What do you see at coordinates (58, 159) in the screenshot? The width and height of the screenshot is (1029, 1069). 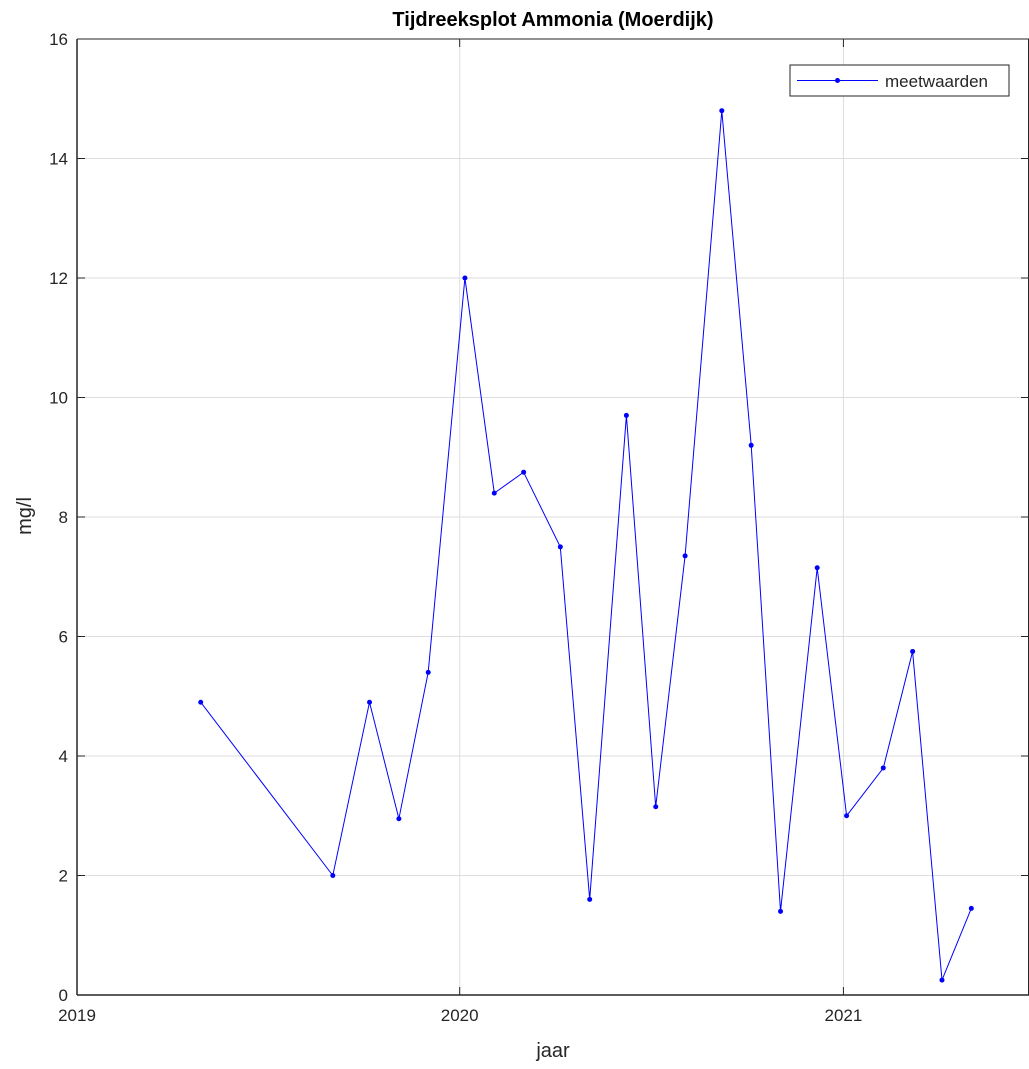 I see `y-tick-label: 14` at bounding box center [58, 159].